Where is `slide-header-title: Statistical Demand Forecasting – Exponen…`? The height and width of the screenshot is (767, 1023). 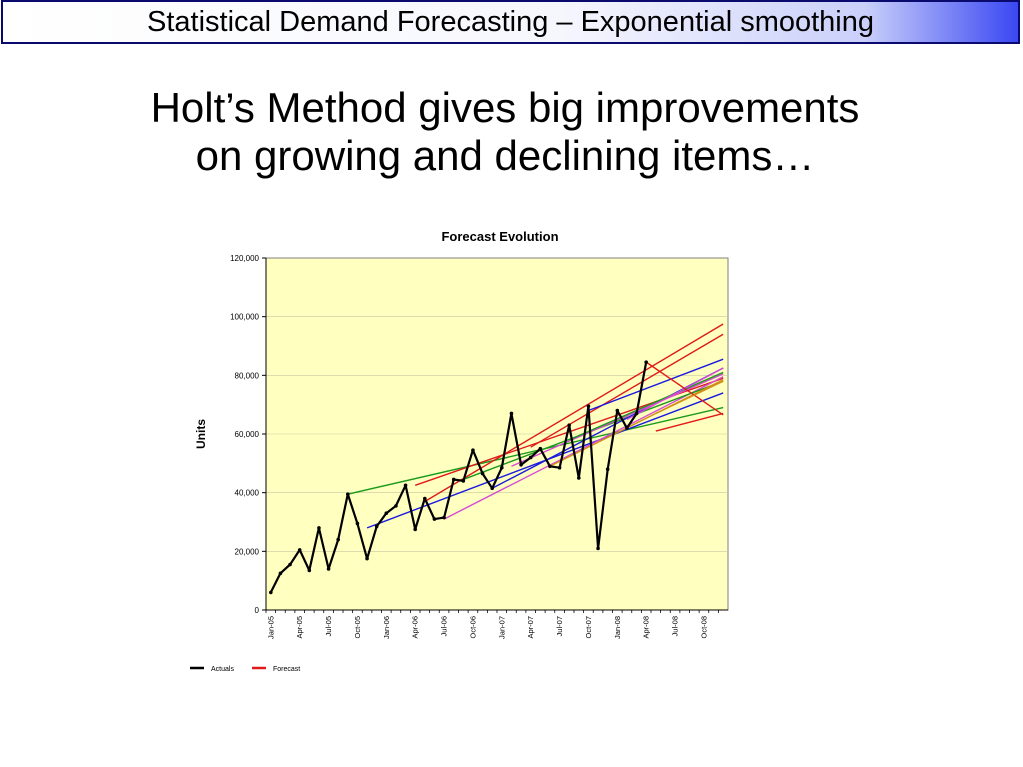
slide-header-title: Statistical Demand Forecasting – Exponen… is located at coordinates (510, 21).